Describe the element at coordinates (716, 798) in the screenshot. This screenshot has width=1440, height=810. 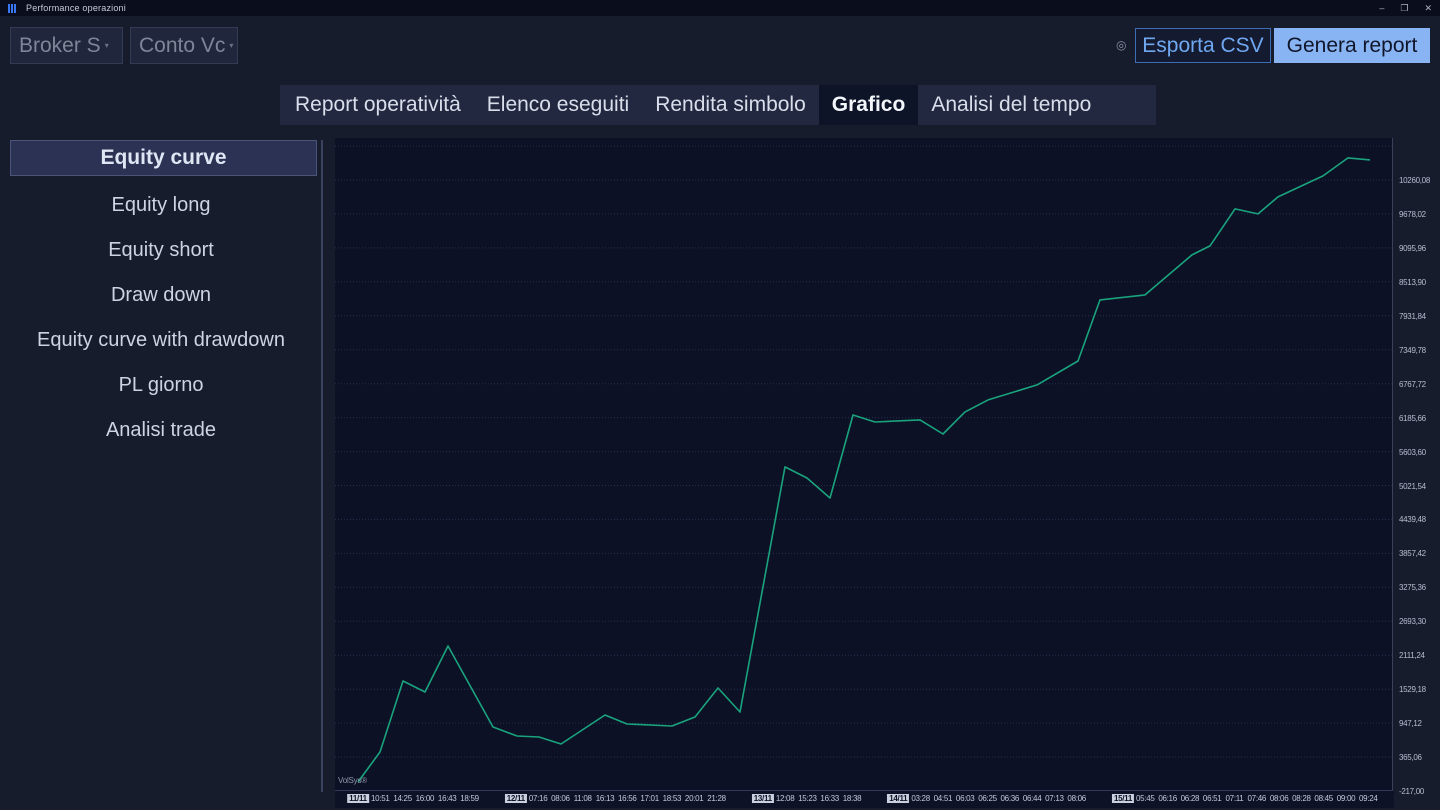
I see `x-axis-label: 21:28` at that location.